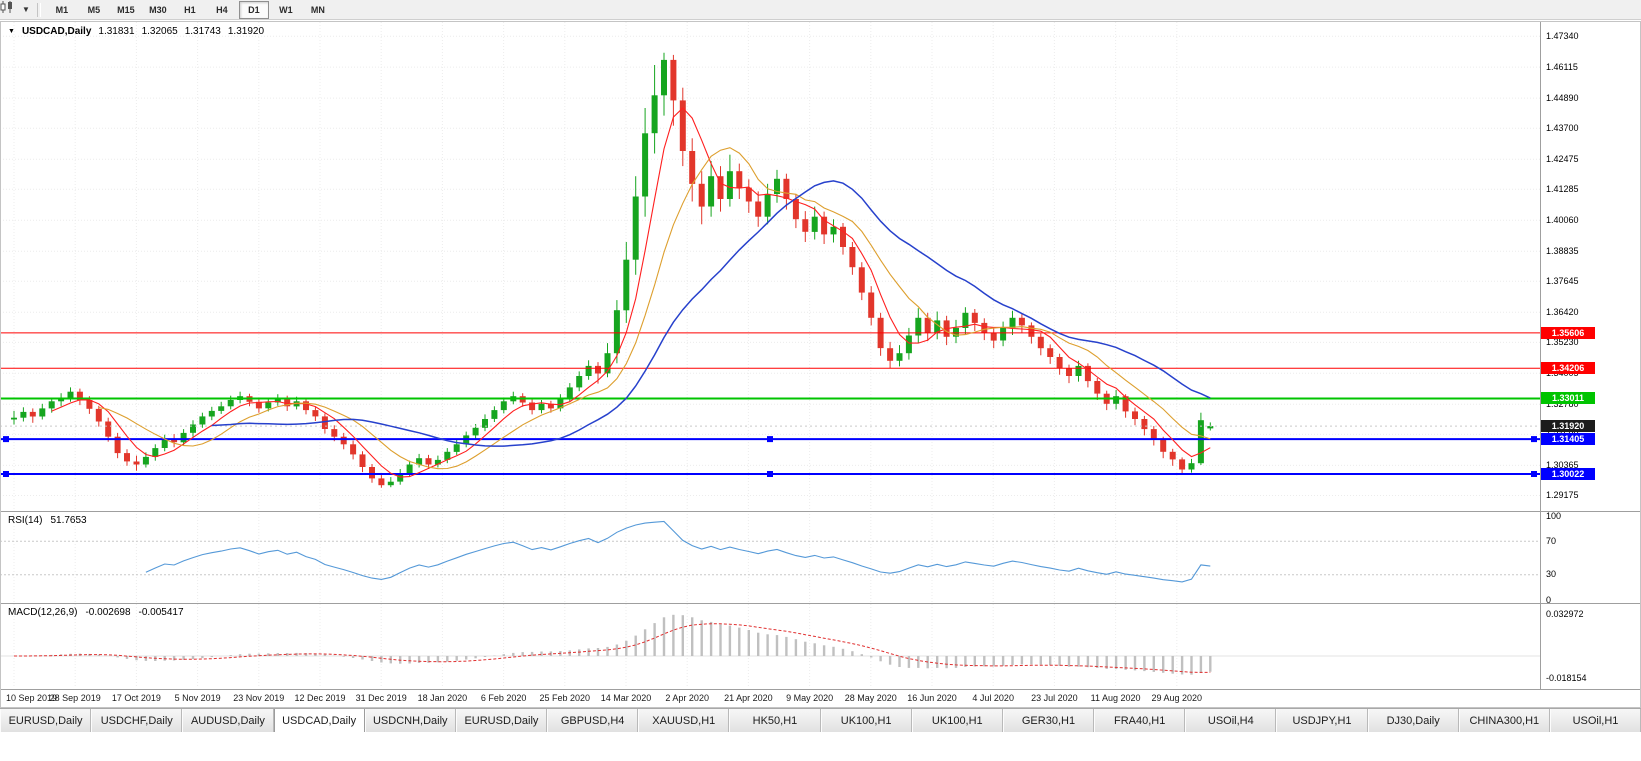 The height and width of the screenshot is (761, 1641). I want to click on tab-china300-h1: CHINA300,H1, so click(1504, 720).